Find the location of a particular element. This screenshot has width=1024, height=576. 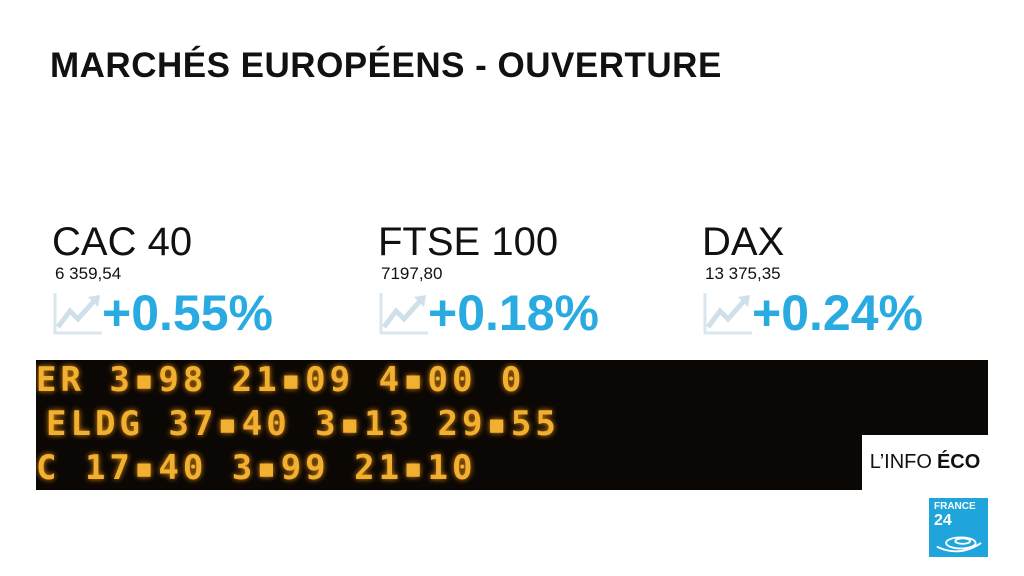

index-cac40: CAC 40 6 359,54 +0.55% is located at coordinates (212, 280).